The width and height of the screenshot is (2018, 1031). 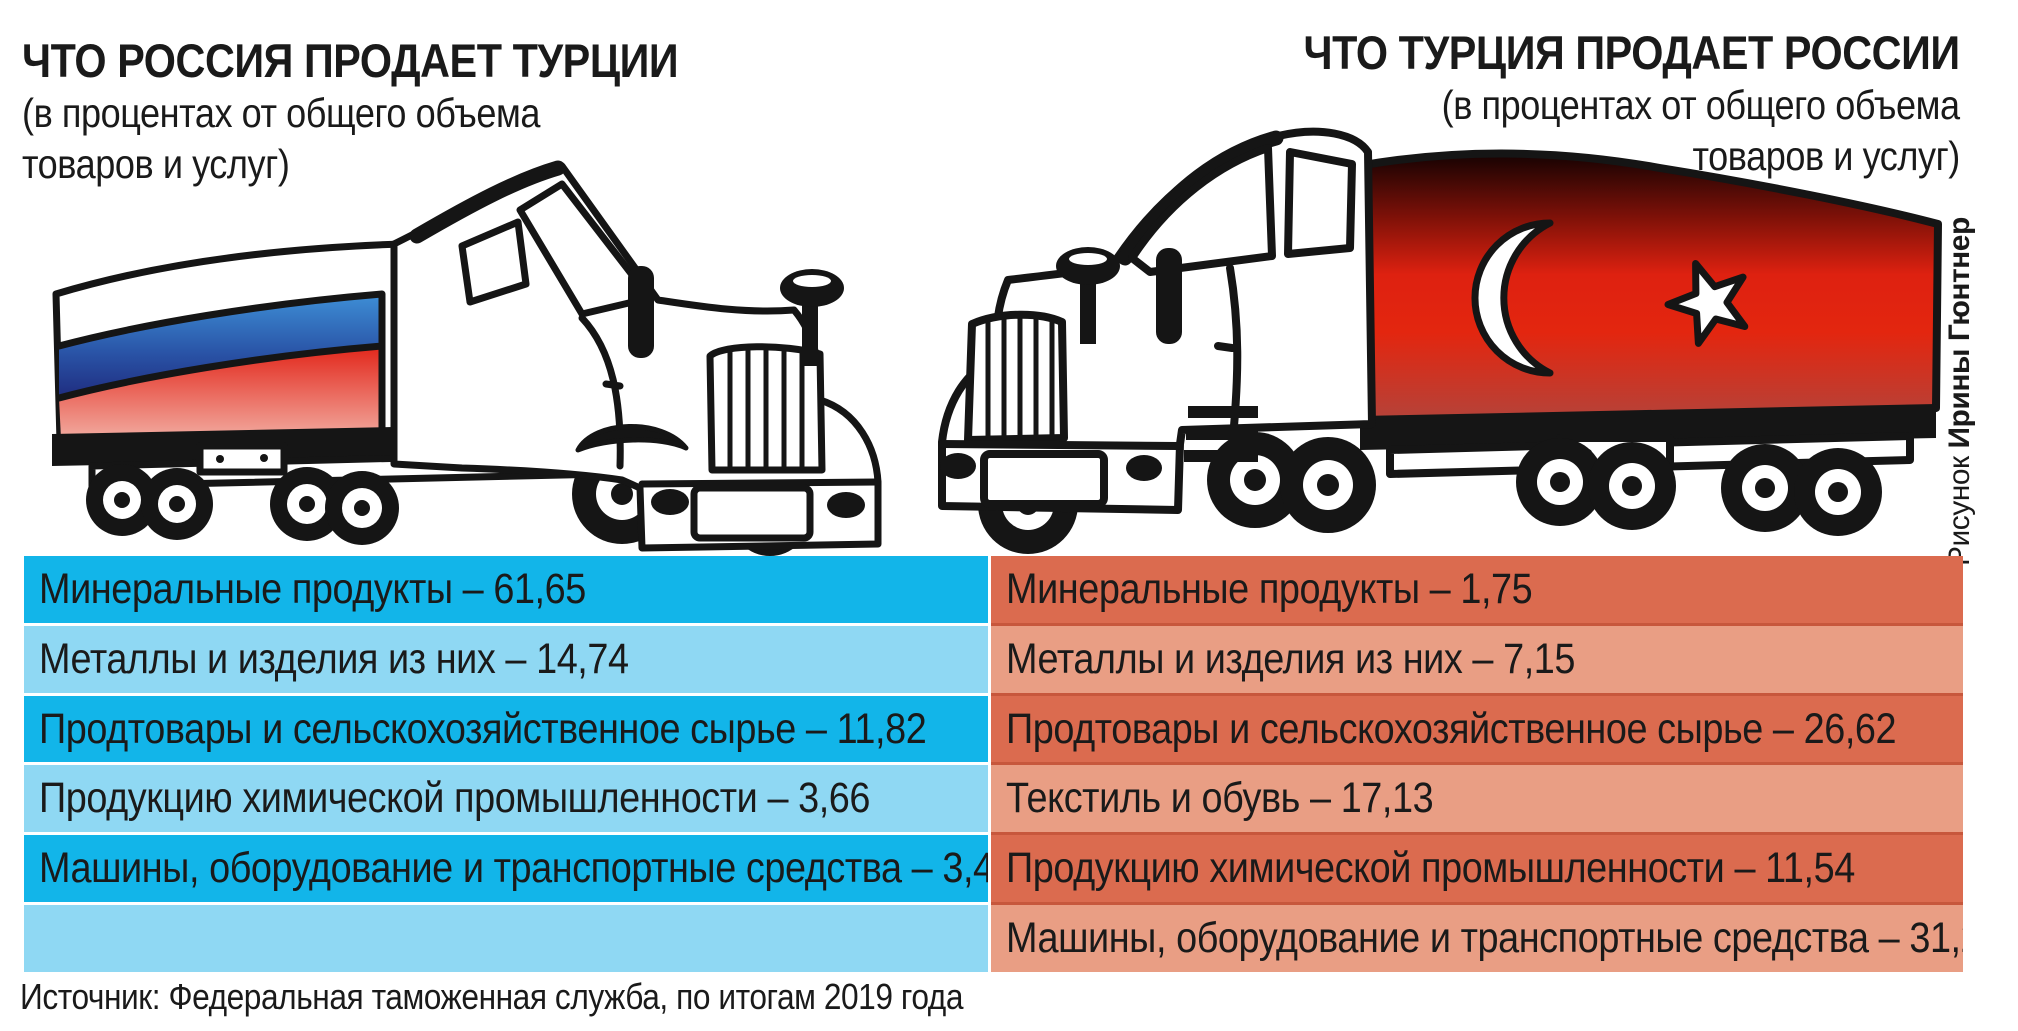 What do you see at coordinates (281, 113) in the screenshot?
I see `russia-subtitle-line1: (в процентах от общего объема` at bounding box center [281, 113].